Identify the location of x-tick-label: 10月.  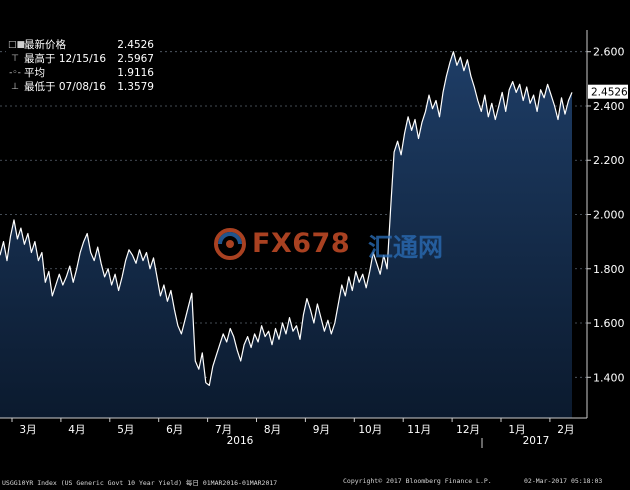
(370, 430).